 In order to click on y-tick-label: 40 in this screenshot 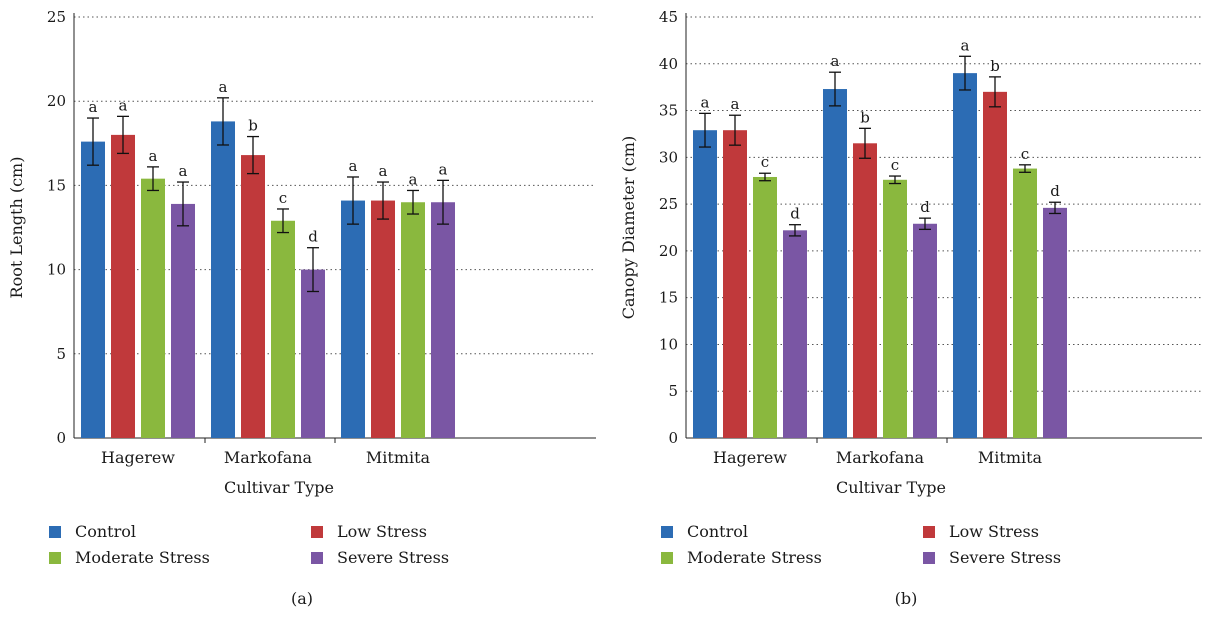, I will do `click(668, 64)`.